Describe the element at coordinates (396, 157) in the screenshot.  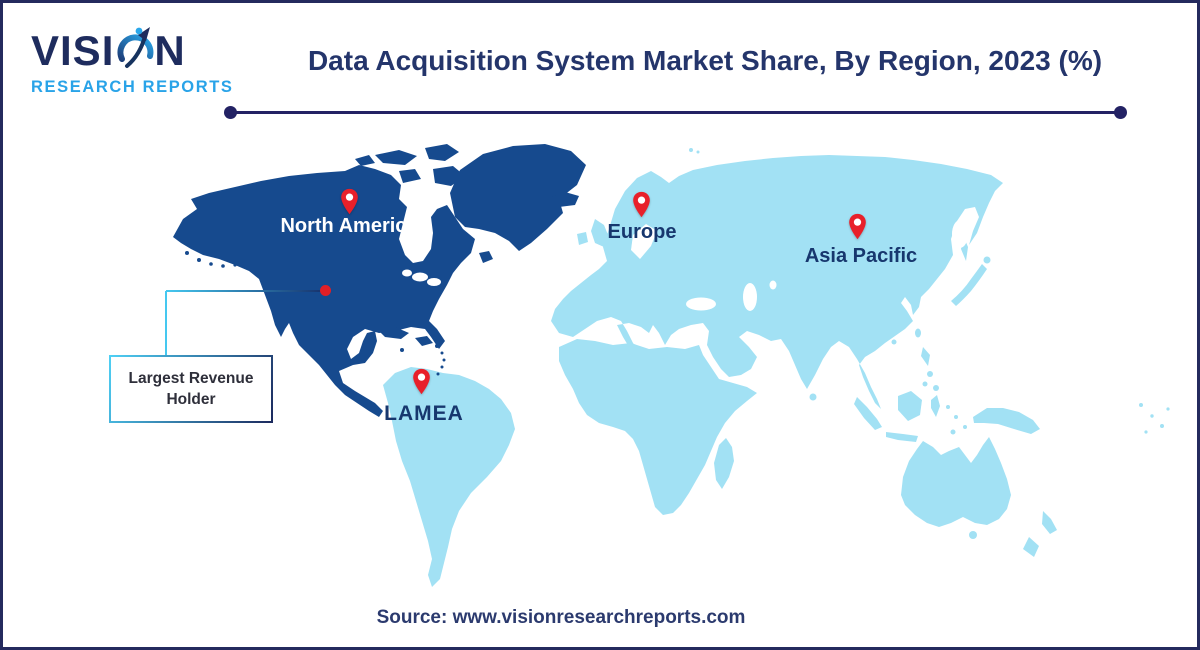
I see `arctic-islands` at that location.